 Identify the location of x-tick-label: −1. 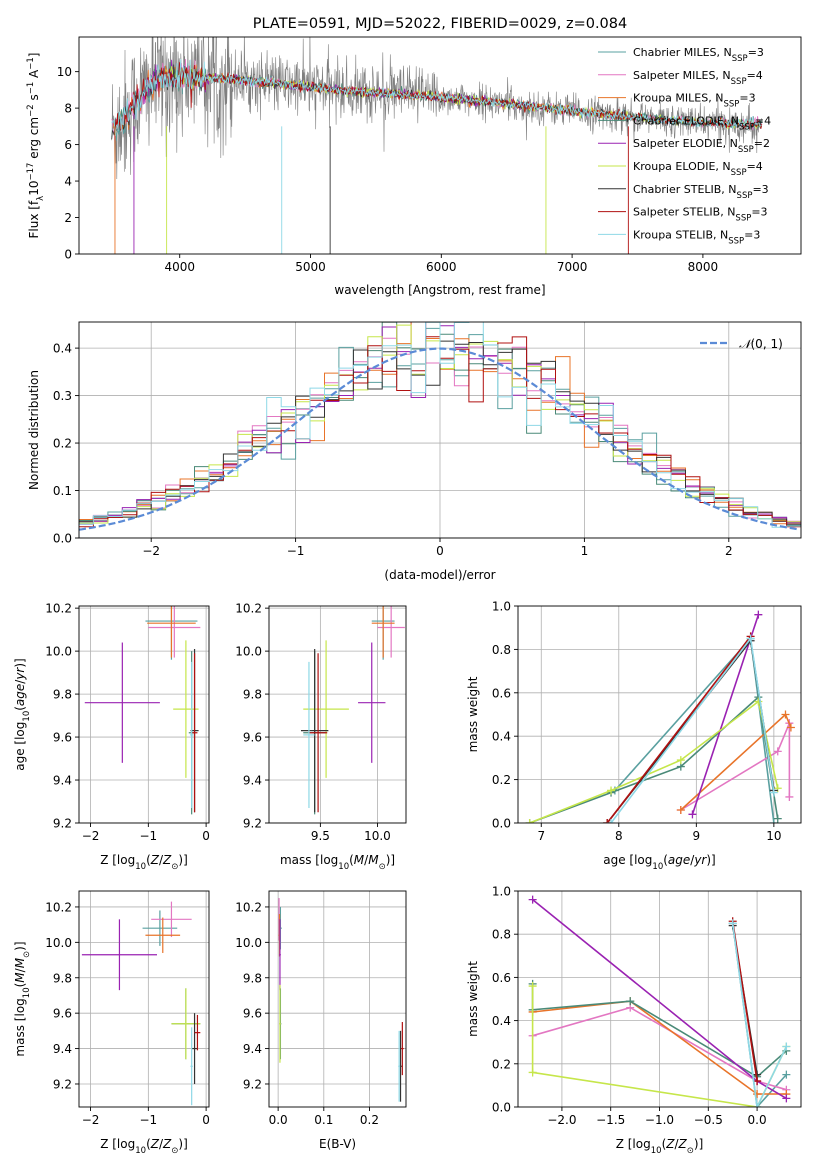
(296, 551).